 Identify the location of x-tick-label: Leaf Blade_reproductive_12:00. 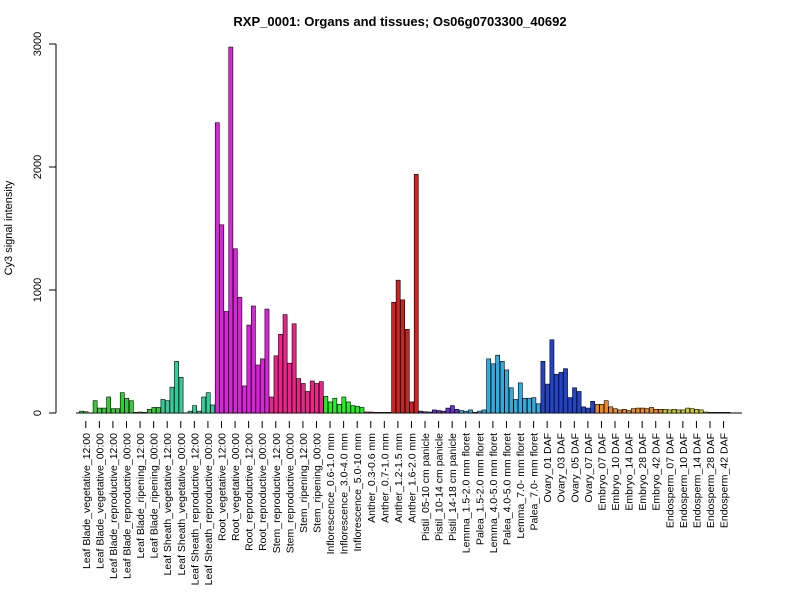
(114, 506).